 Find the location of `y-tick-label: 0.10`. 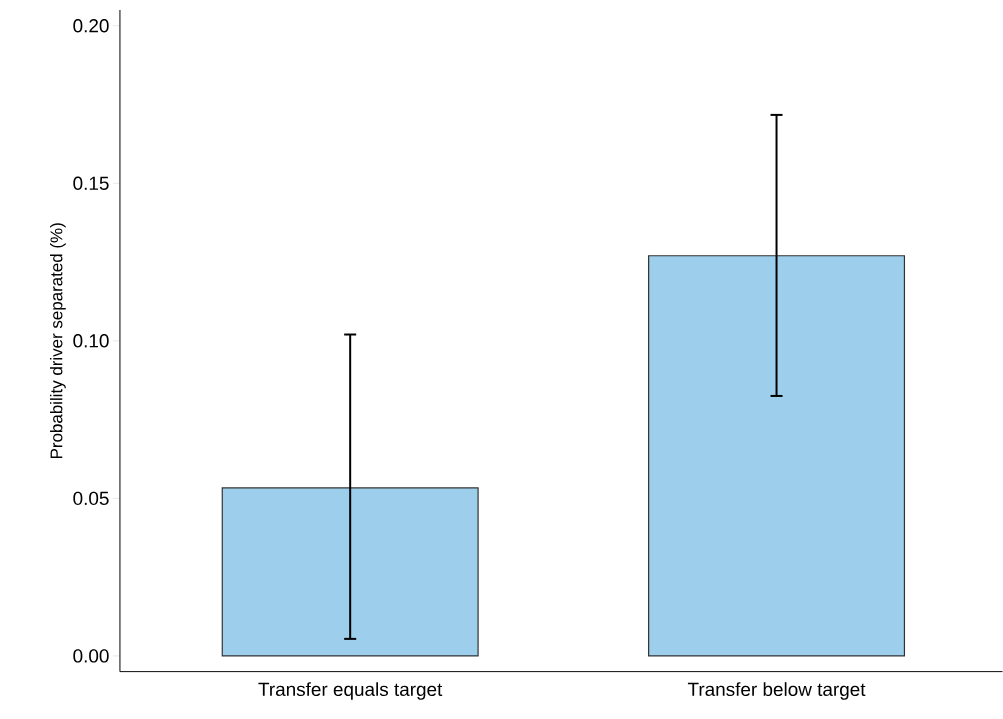

y-tick-label: 0.10 is located at coordinates (91, 341).